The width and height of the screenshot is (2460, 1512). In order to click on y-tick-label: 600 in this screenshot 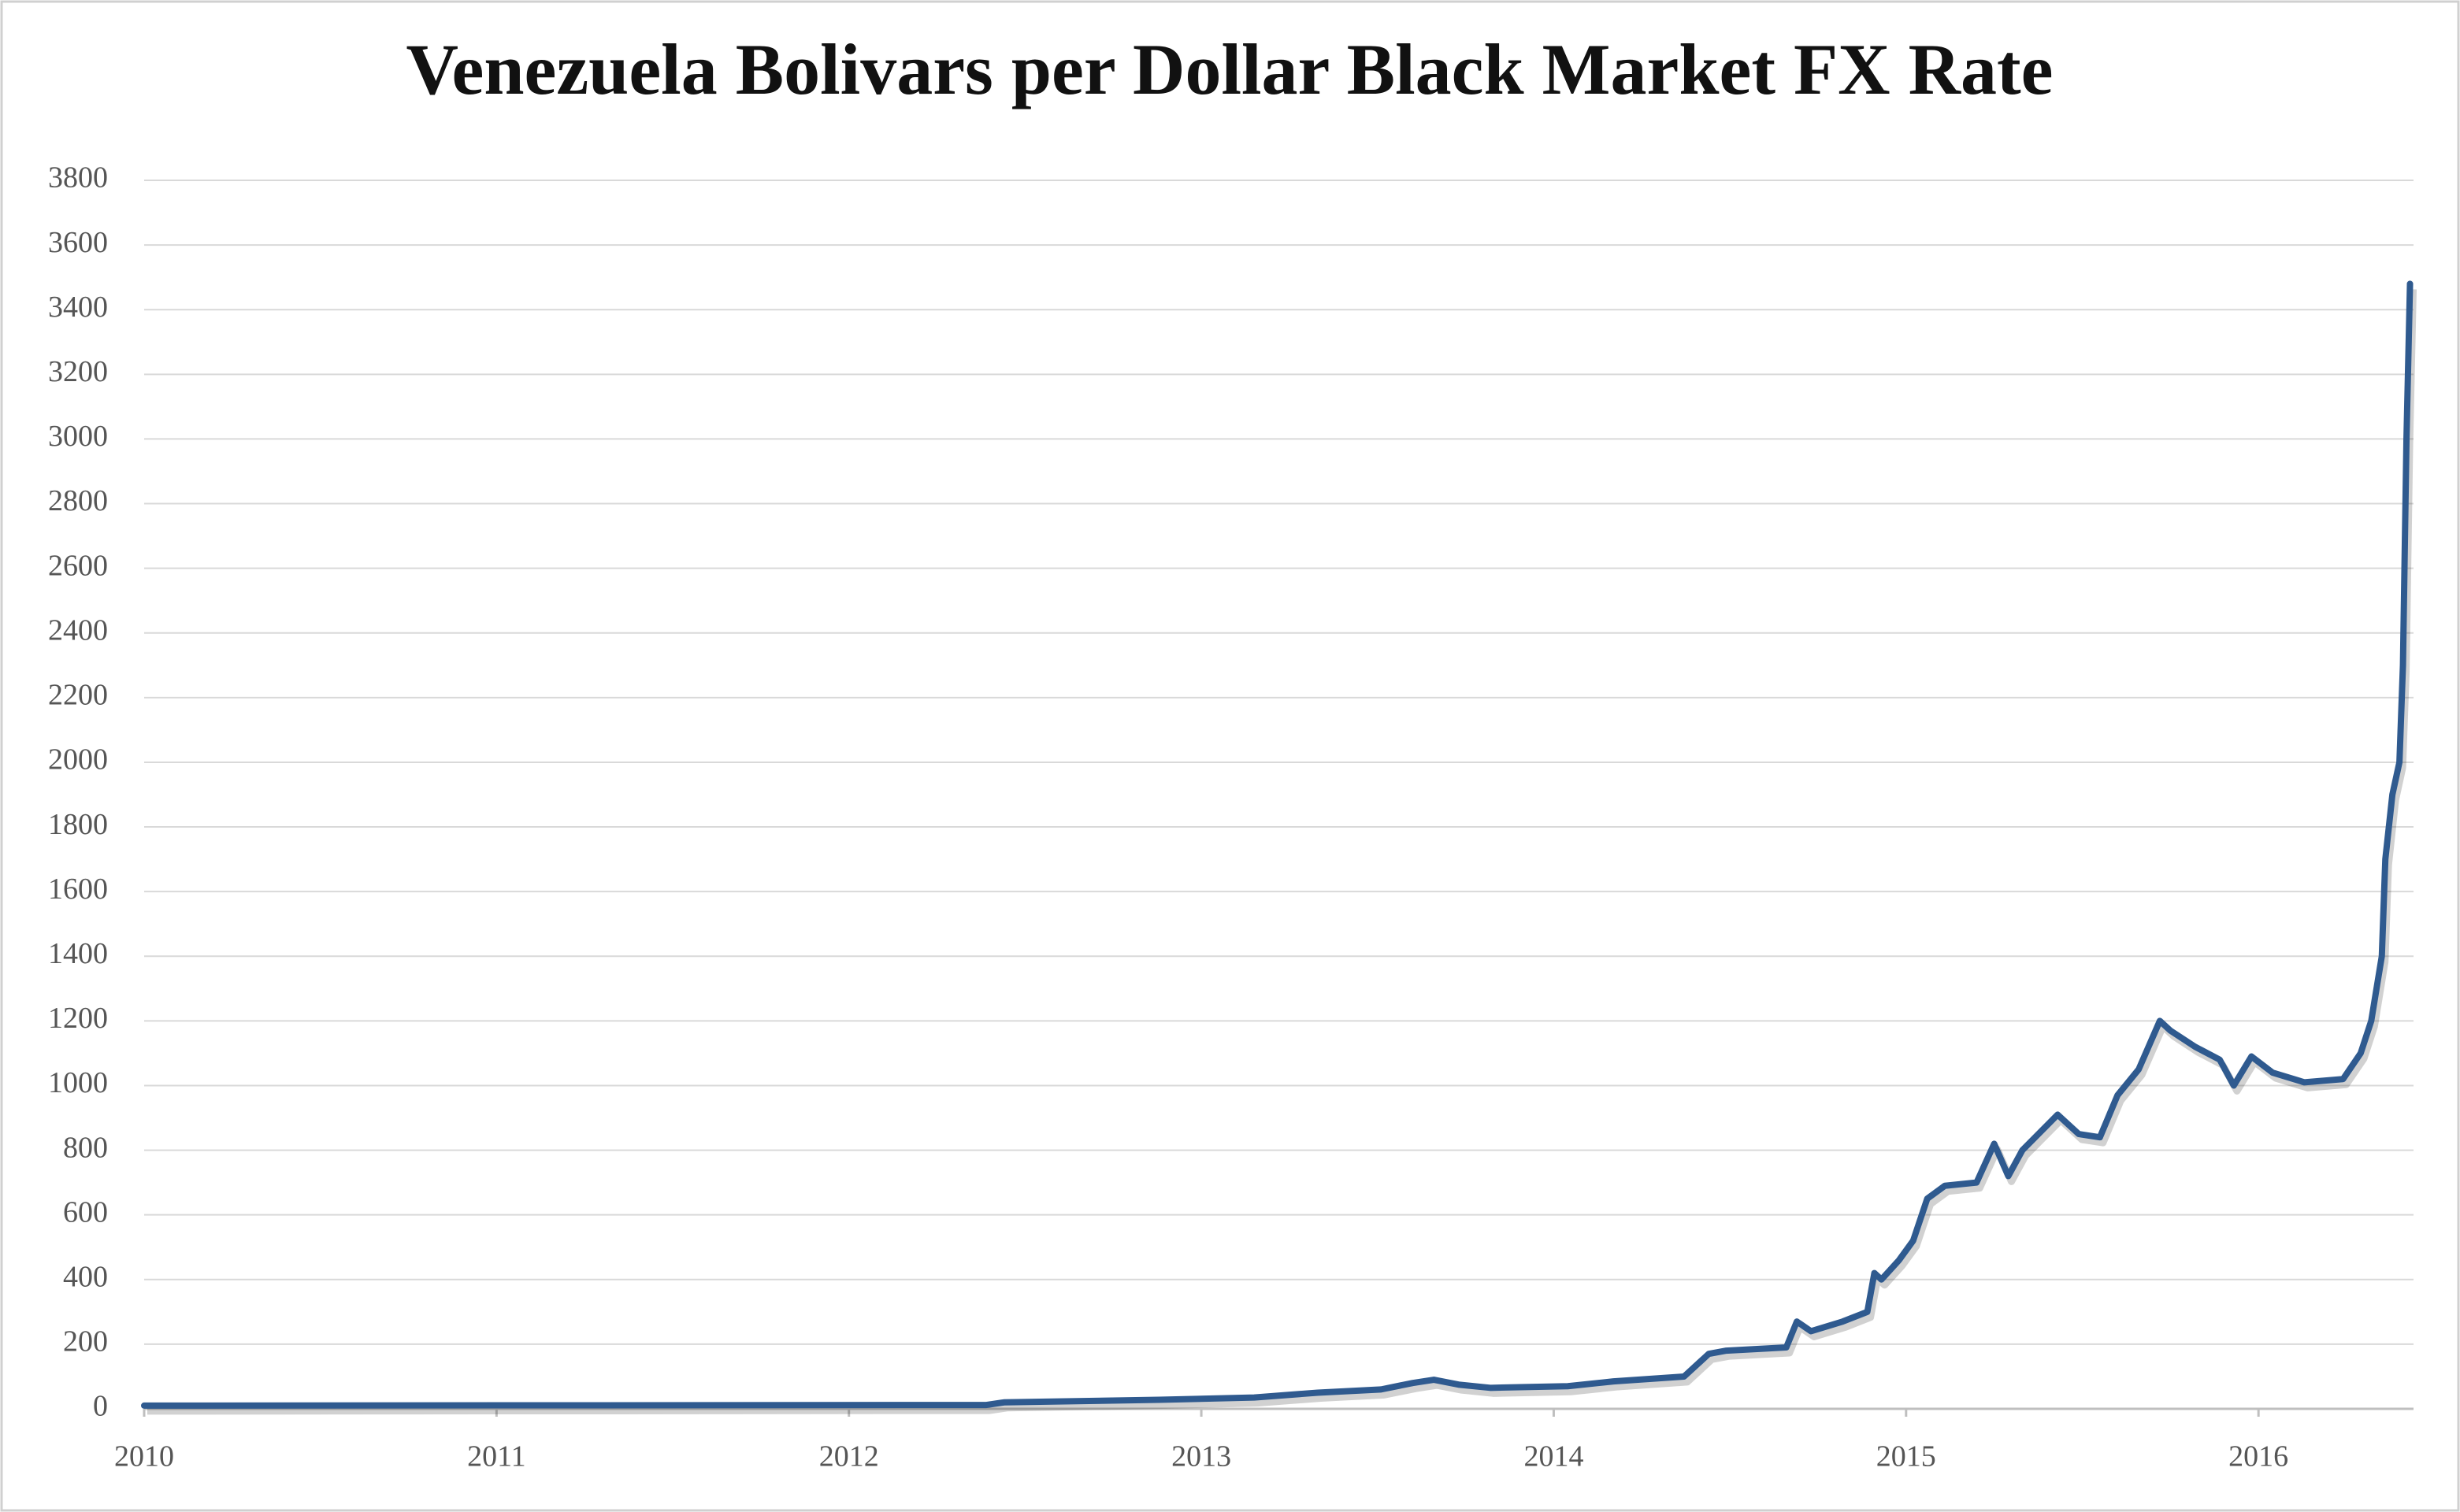, I will do `click(85, 1211)`.